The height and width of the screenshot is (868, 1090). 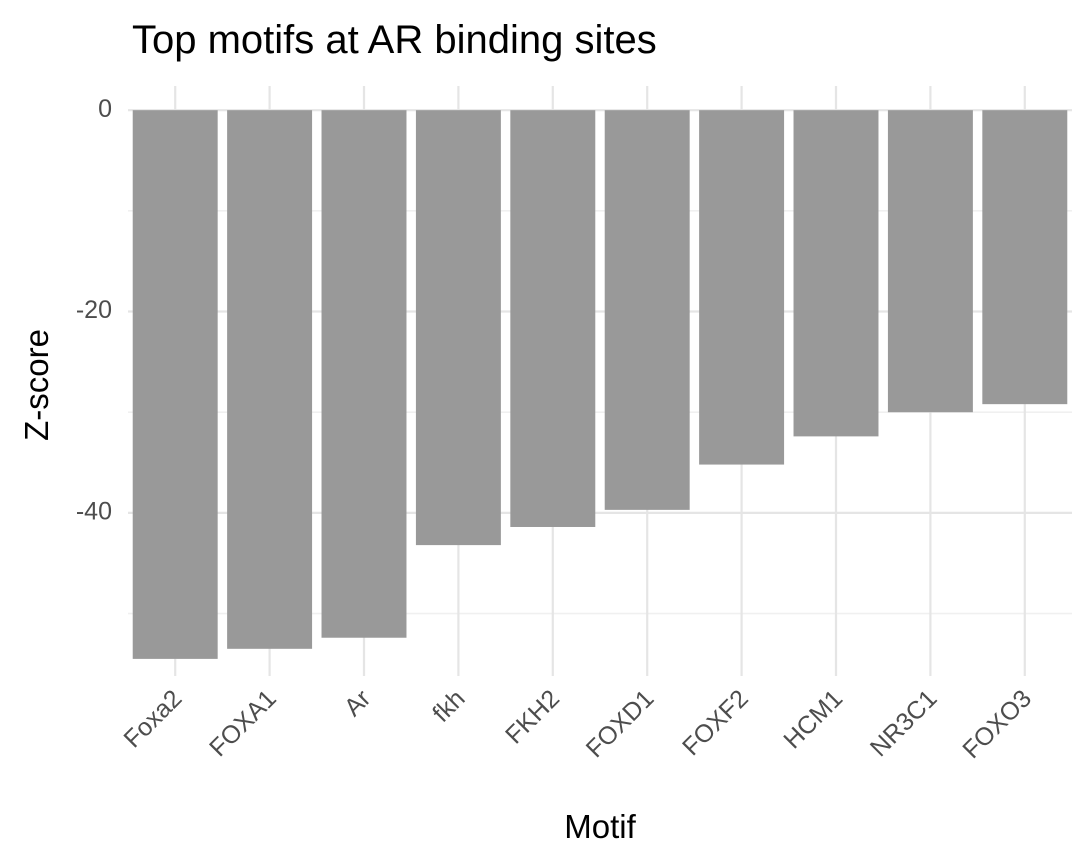 I want to click on y-axis-ticks: 0 -20 -40, so click(x=94, y=310).